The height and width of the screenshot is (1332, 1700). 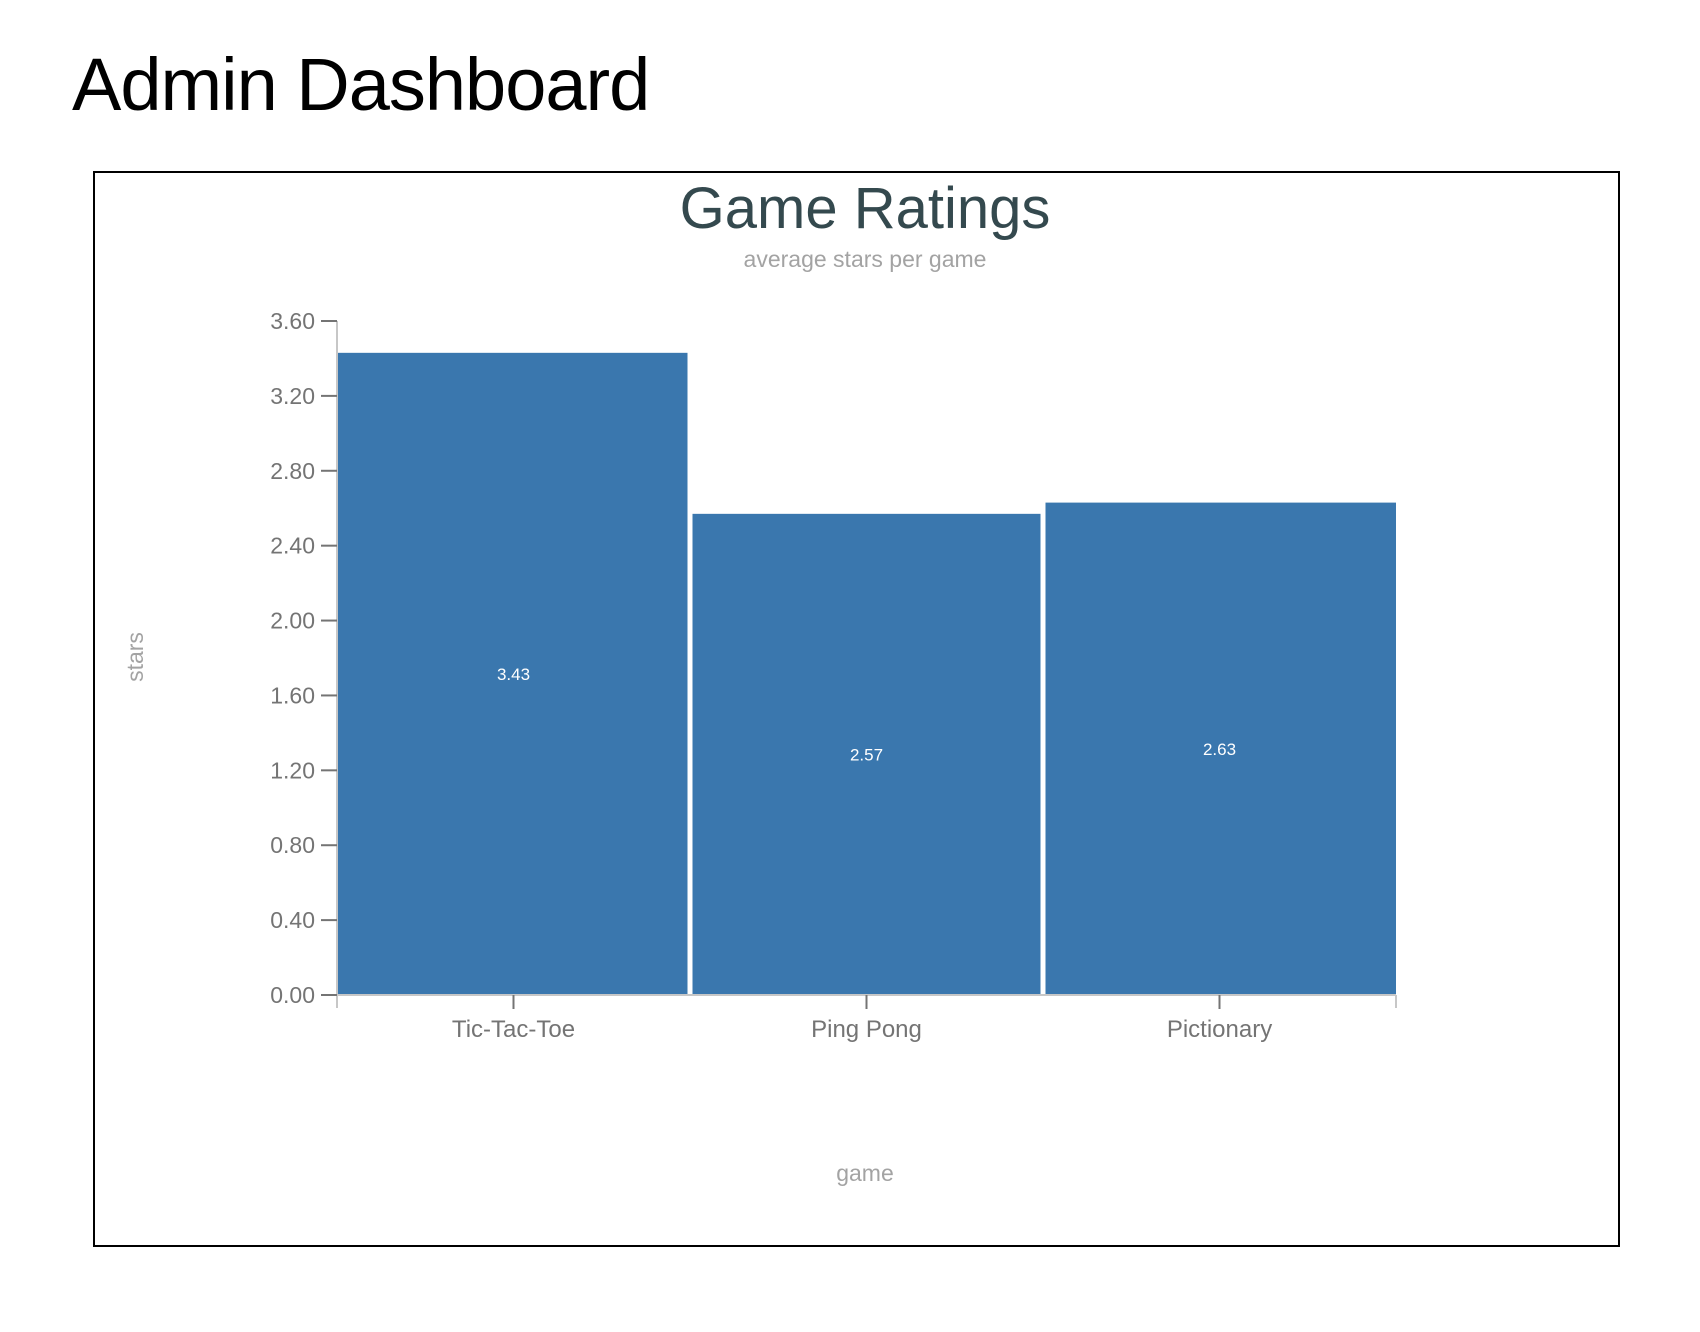 I want to click on bar-value-label: 2.63, so click(x=1219, y=749).